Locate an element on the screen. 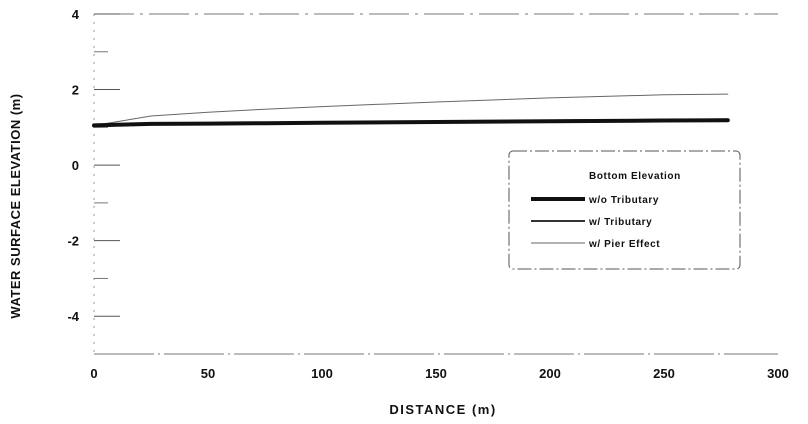 This screenshot has height=424, width=808. y-tick-label: -4 is located at coordinates (73, 316).